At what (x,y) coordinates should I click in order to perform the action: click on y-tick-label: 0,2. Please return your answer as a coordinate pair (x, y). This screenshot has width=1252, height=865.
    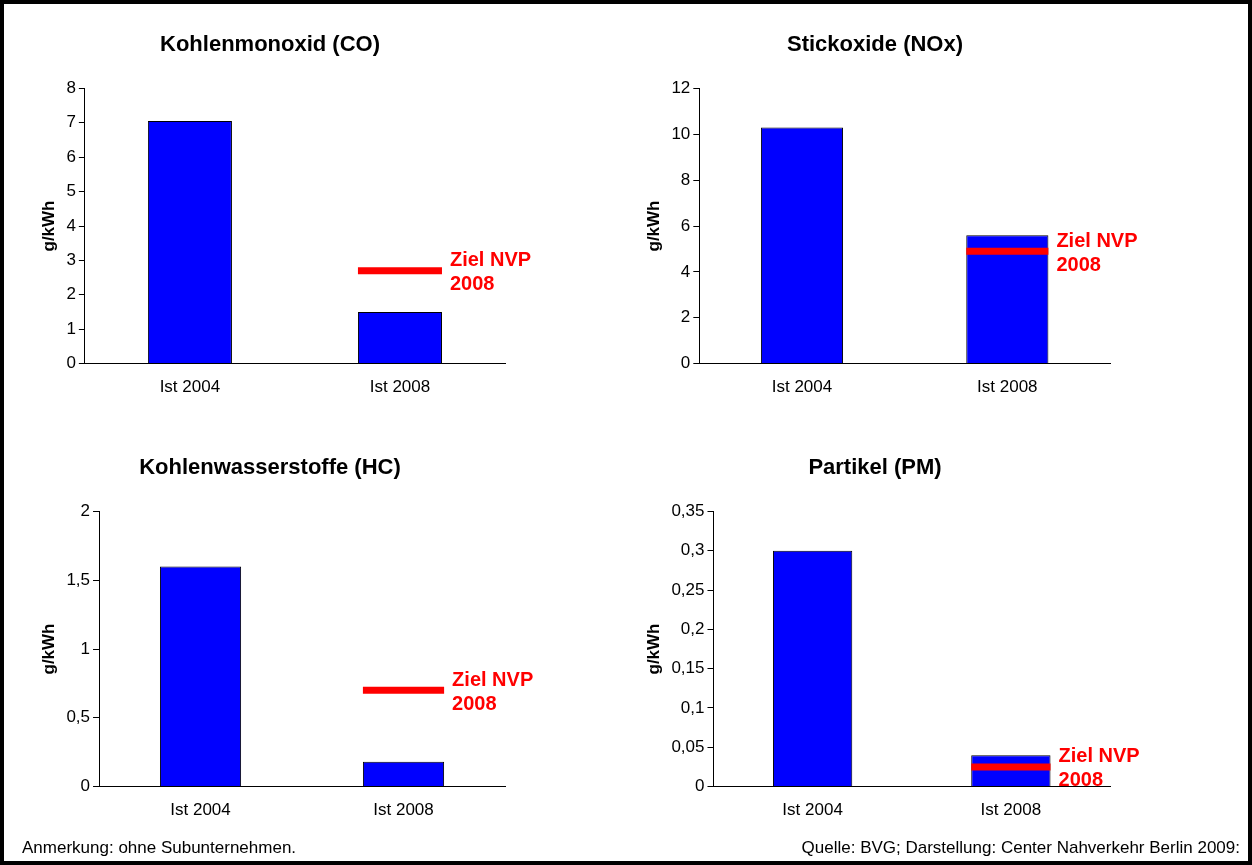
    Looking at the image, I should click on (692, 629).